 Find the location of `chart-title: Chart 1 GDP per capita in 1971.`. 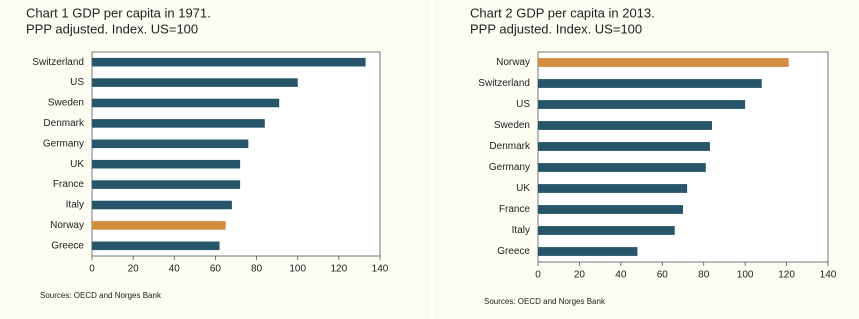

chart-title: Chart 1 GDP per capita in 1971. is located at coordinates (118, 12).